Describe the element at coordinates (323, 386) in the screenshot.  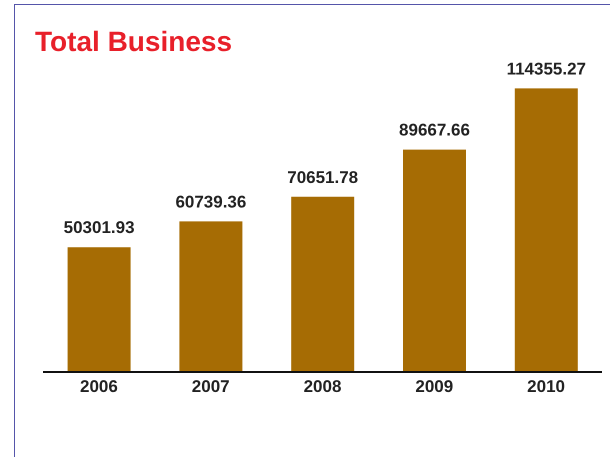
I see `x-tick-label: 2008` at that location.